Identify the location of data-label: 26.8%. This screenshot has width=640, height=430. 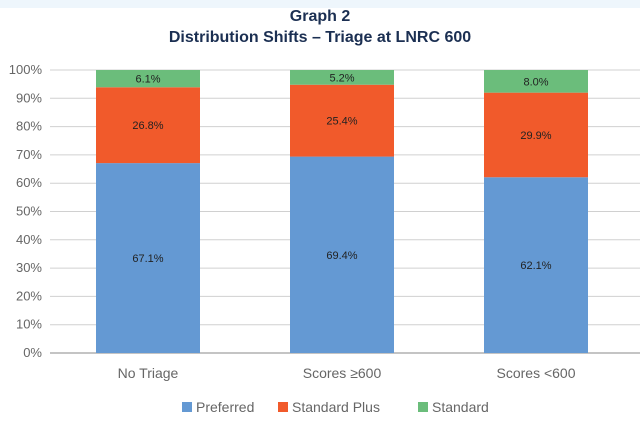
(147, 126).